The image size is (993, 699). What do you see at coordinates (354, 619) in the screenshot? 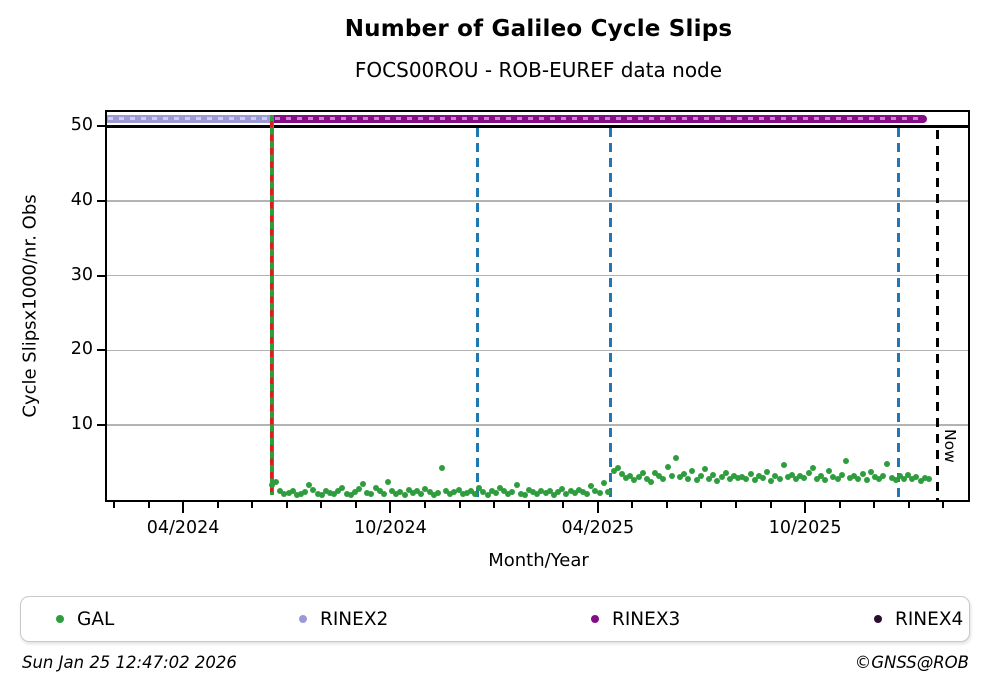
I see `legend-label: RINEX2` at bounding box center [354, 619].